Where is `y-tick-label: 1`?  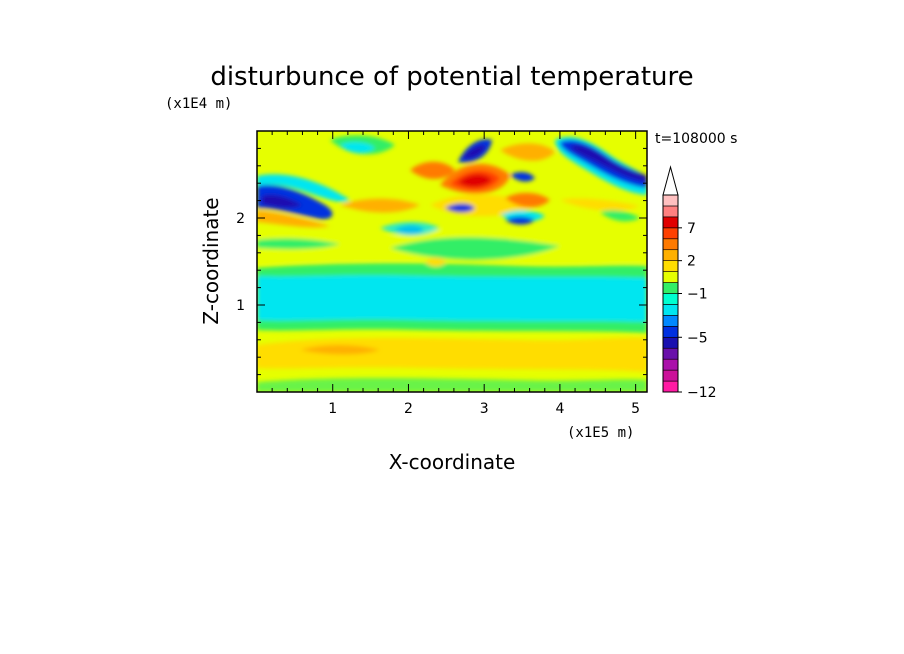
y-tick-label: 1 is located at coordinates (240, 306).